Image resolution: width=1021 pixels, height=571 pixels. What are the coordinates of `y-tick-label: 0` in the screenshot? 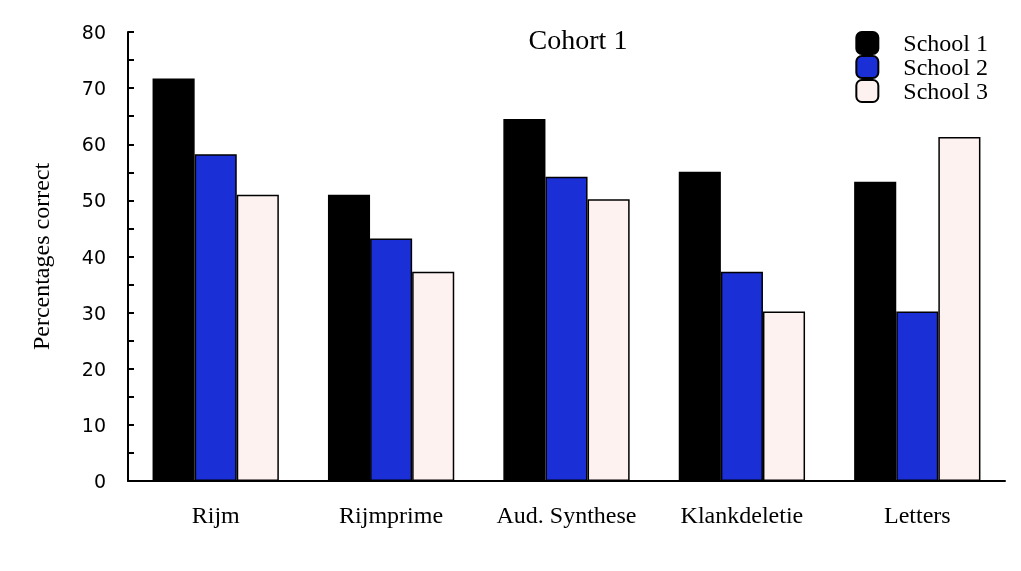 It's located at (99, 481).